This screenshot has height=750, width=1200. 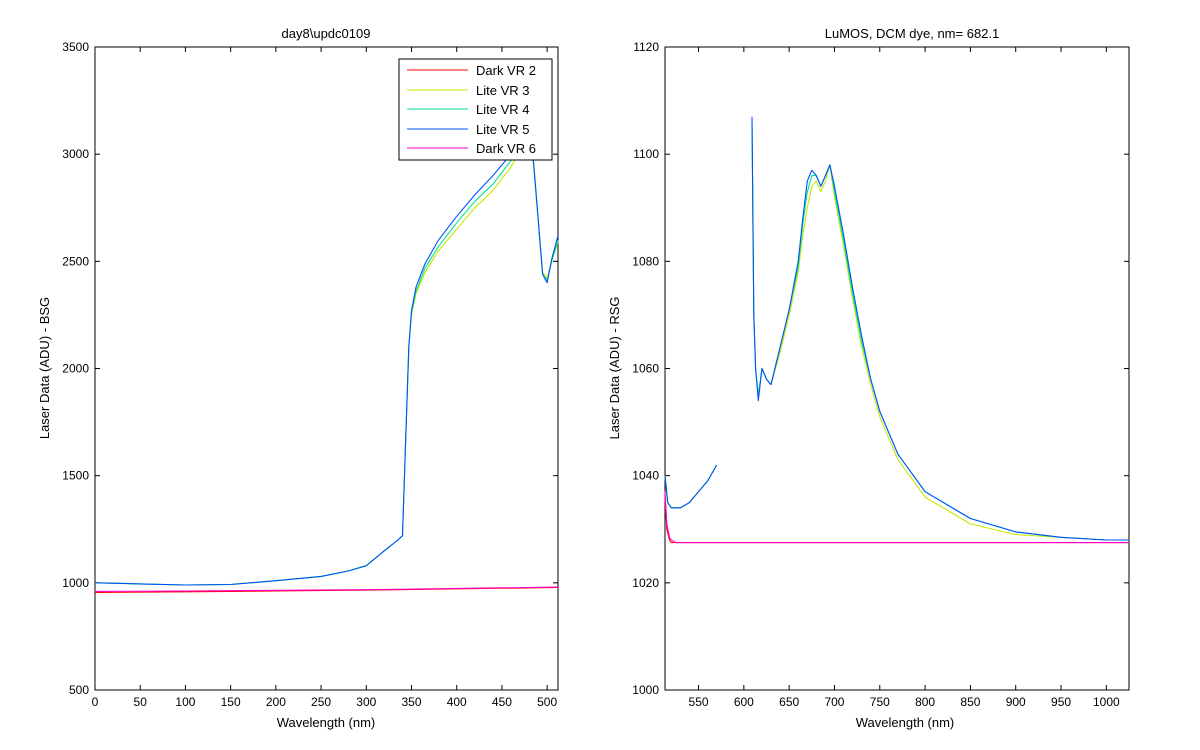 I want to click on right-xtick-label: 750, so click(x=880, y=702).